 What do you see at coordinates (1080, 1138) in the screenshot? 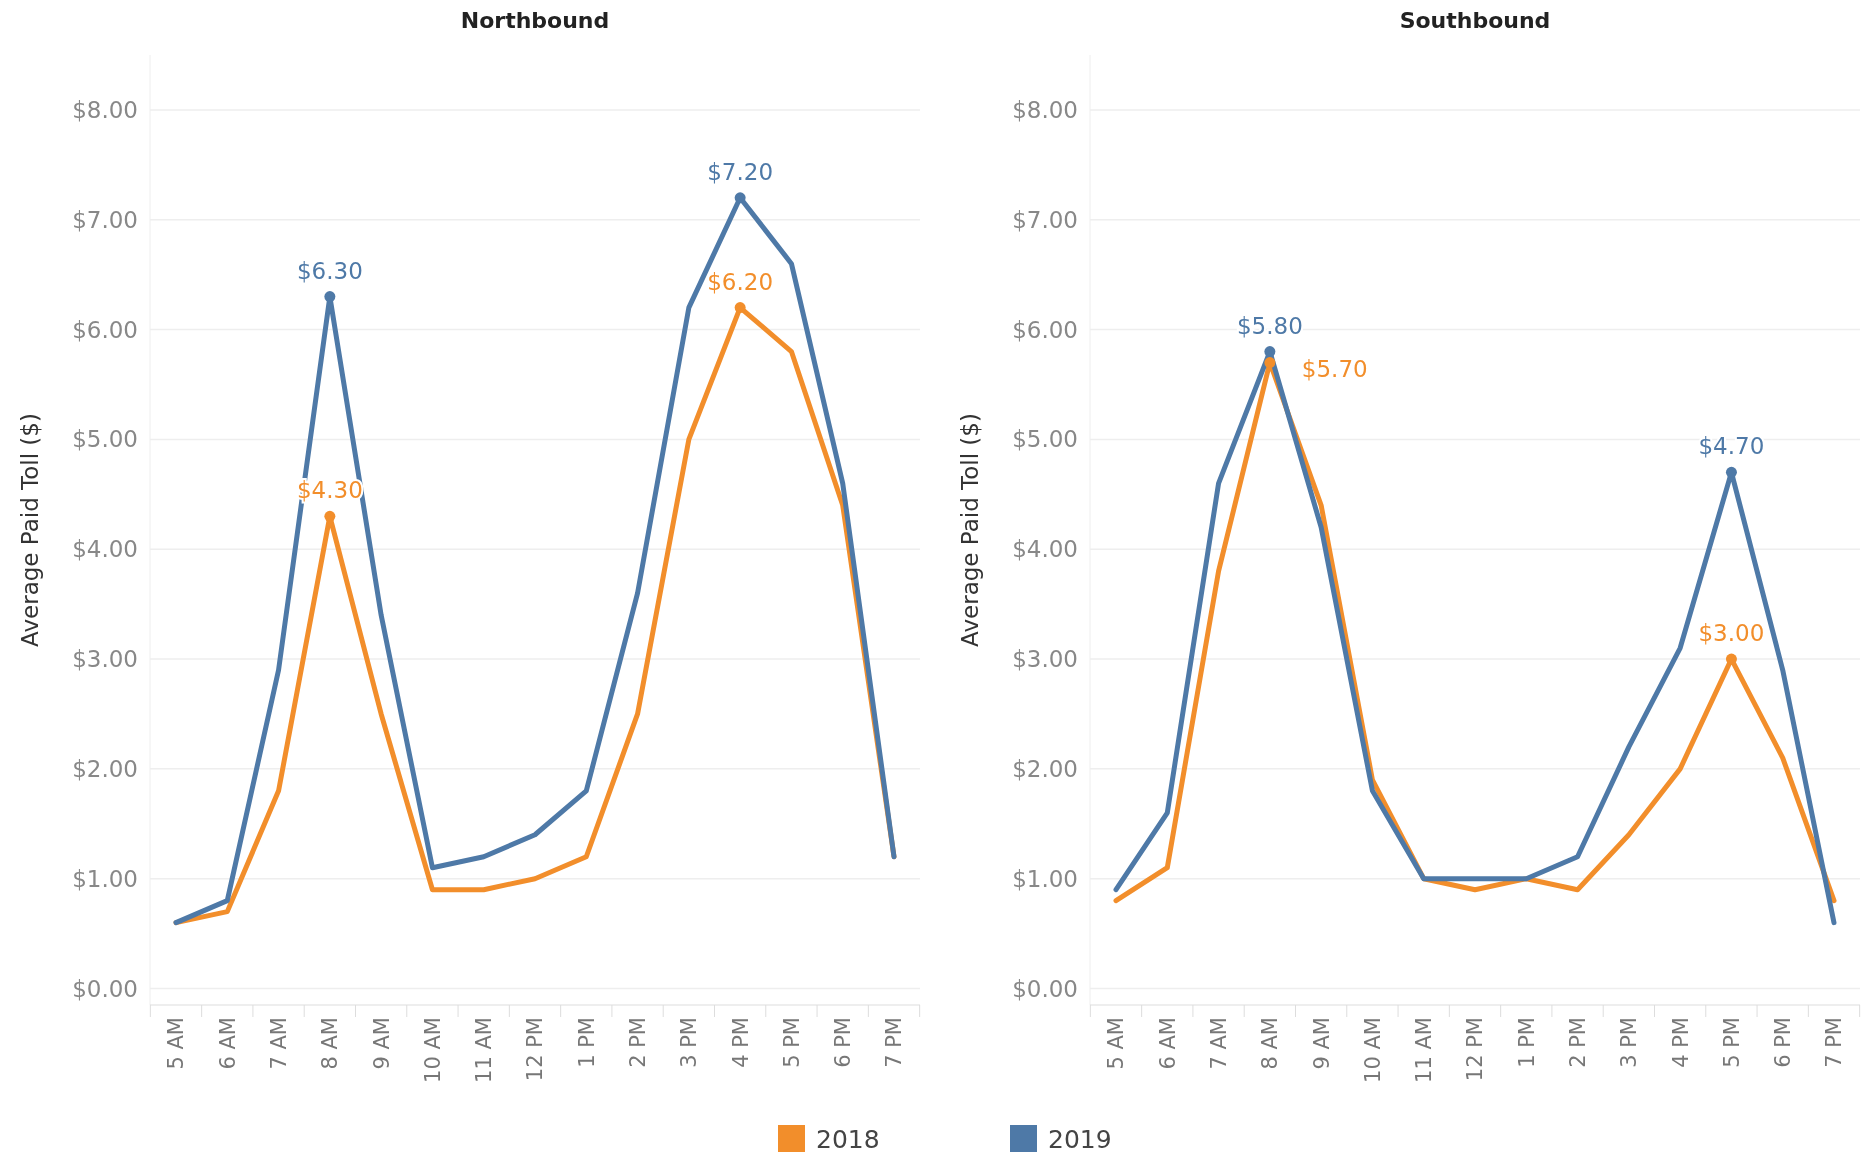
I see `legend-label: 2019` at bounding box center [1080, 1138].